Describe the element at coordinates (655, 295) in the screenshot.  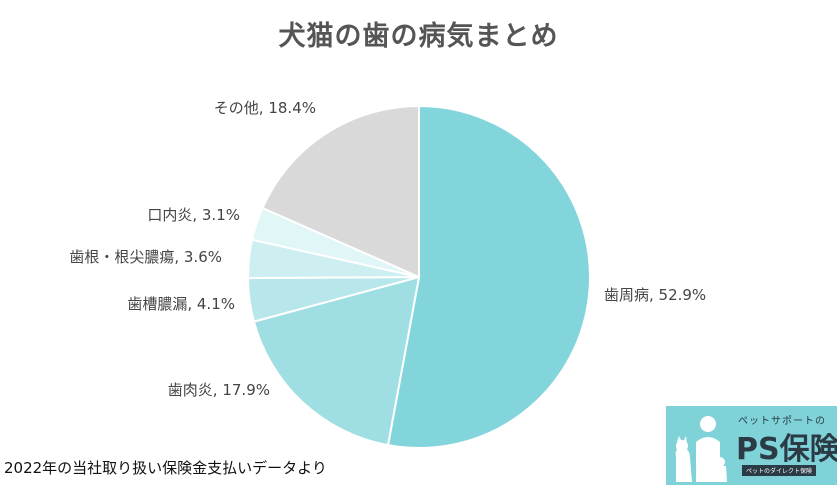
I see `slice-label-1: 歯周病, 52.9%` at that location.